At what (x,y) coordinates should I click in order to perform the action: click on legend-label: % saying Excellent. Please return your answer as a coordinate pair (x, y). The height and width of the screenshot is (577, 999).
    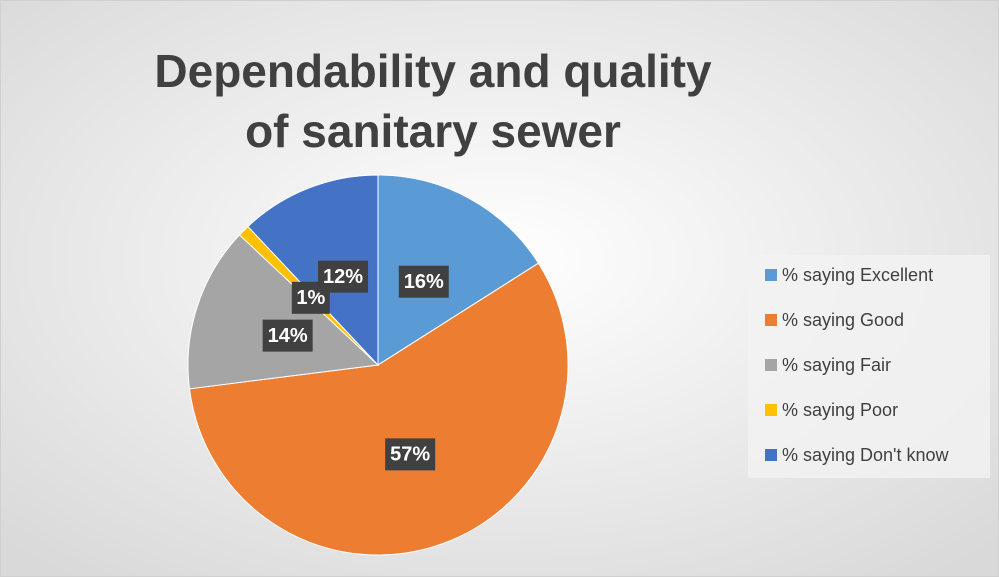
    Looking at the image, I should click on (857, 275).